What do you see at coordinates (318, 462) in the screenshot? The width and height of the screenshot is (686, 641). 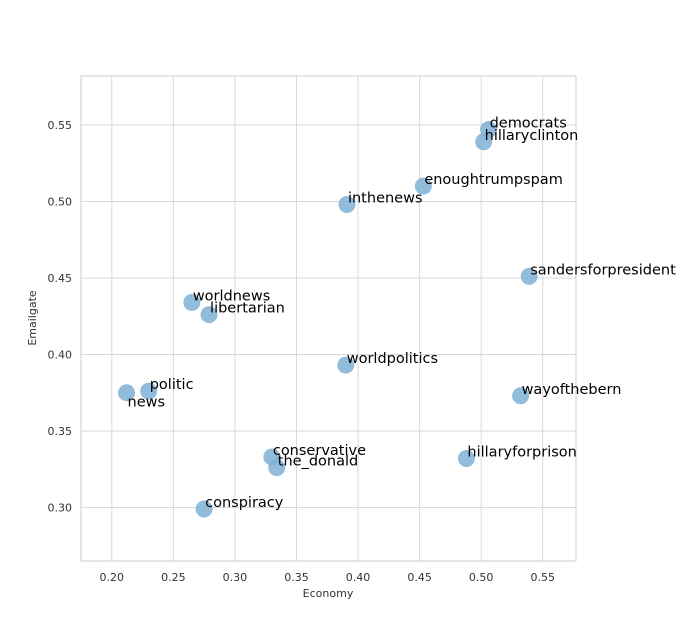 I see `point-label: the_donald` at bounding box center [318, 462].